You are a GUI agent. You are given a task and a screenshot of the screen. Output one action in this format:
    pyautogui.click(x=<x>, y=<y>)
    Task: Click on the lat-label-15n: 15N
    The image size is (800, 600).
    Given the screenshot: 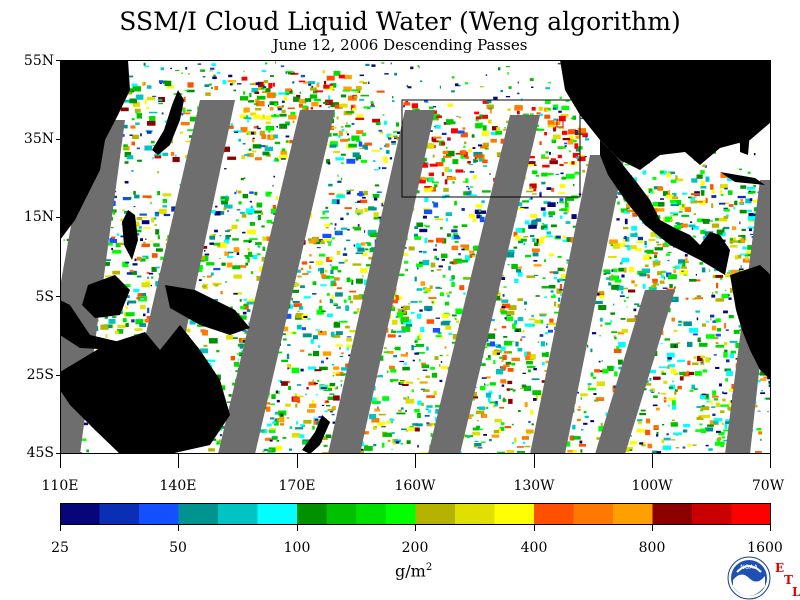 What is the action you would take?
    pyautogui.click(x=38, y=217)
    